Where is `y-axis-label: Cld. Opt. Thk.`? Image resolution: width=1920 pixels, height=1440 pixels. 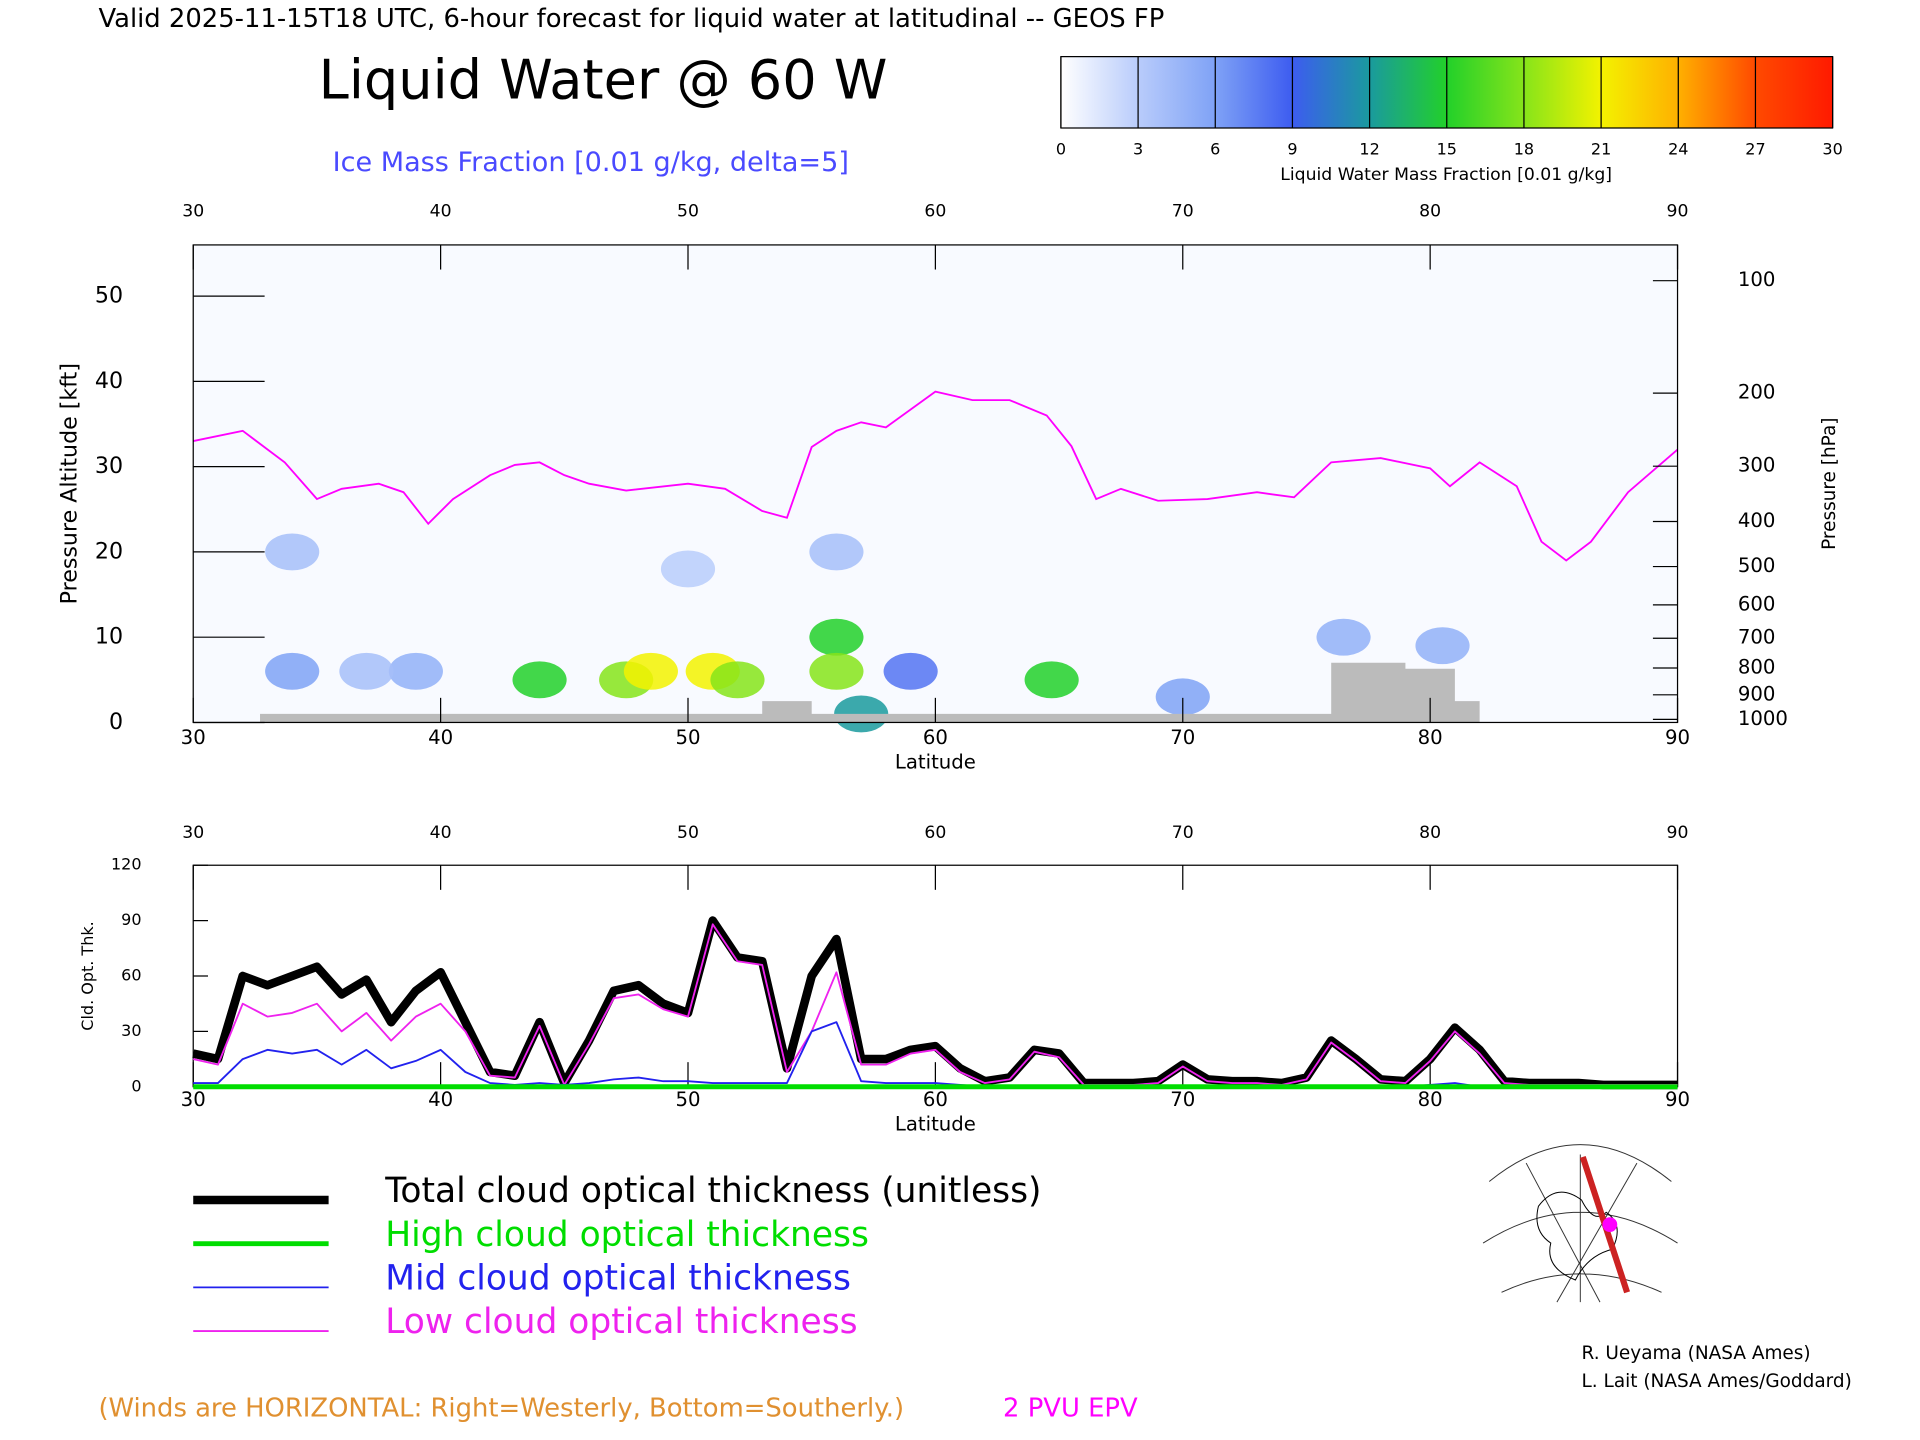 y-axis-label: Cld. Opt. Thk. is located at coordinates (87, 975).